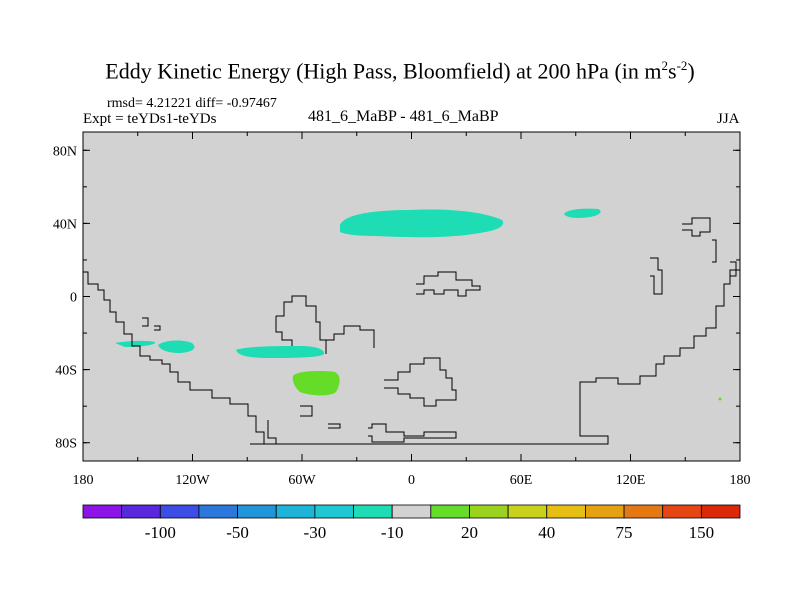 The image size is (800, 600). What do you see at coordinates (65, 151) in the screenshot?
I see `y-tick-label: 80N` at bounding box center [65, 151].